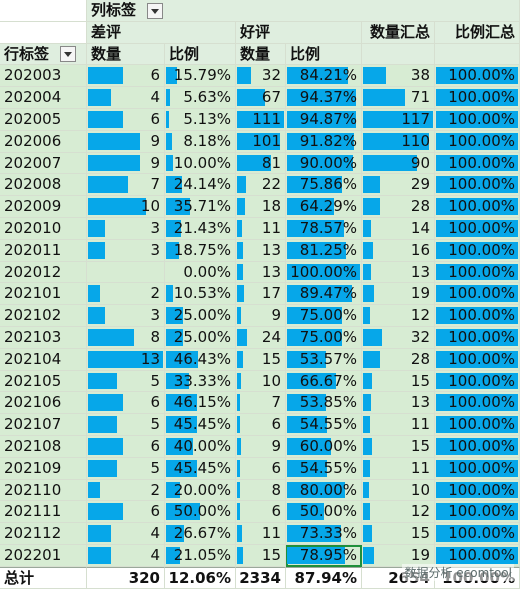 The width and height of the screenshot is (520, 601). I want to click on bad-qty-cell: 8, so click(126, 337).